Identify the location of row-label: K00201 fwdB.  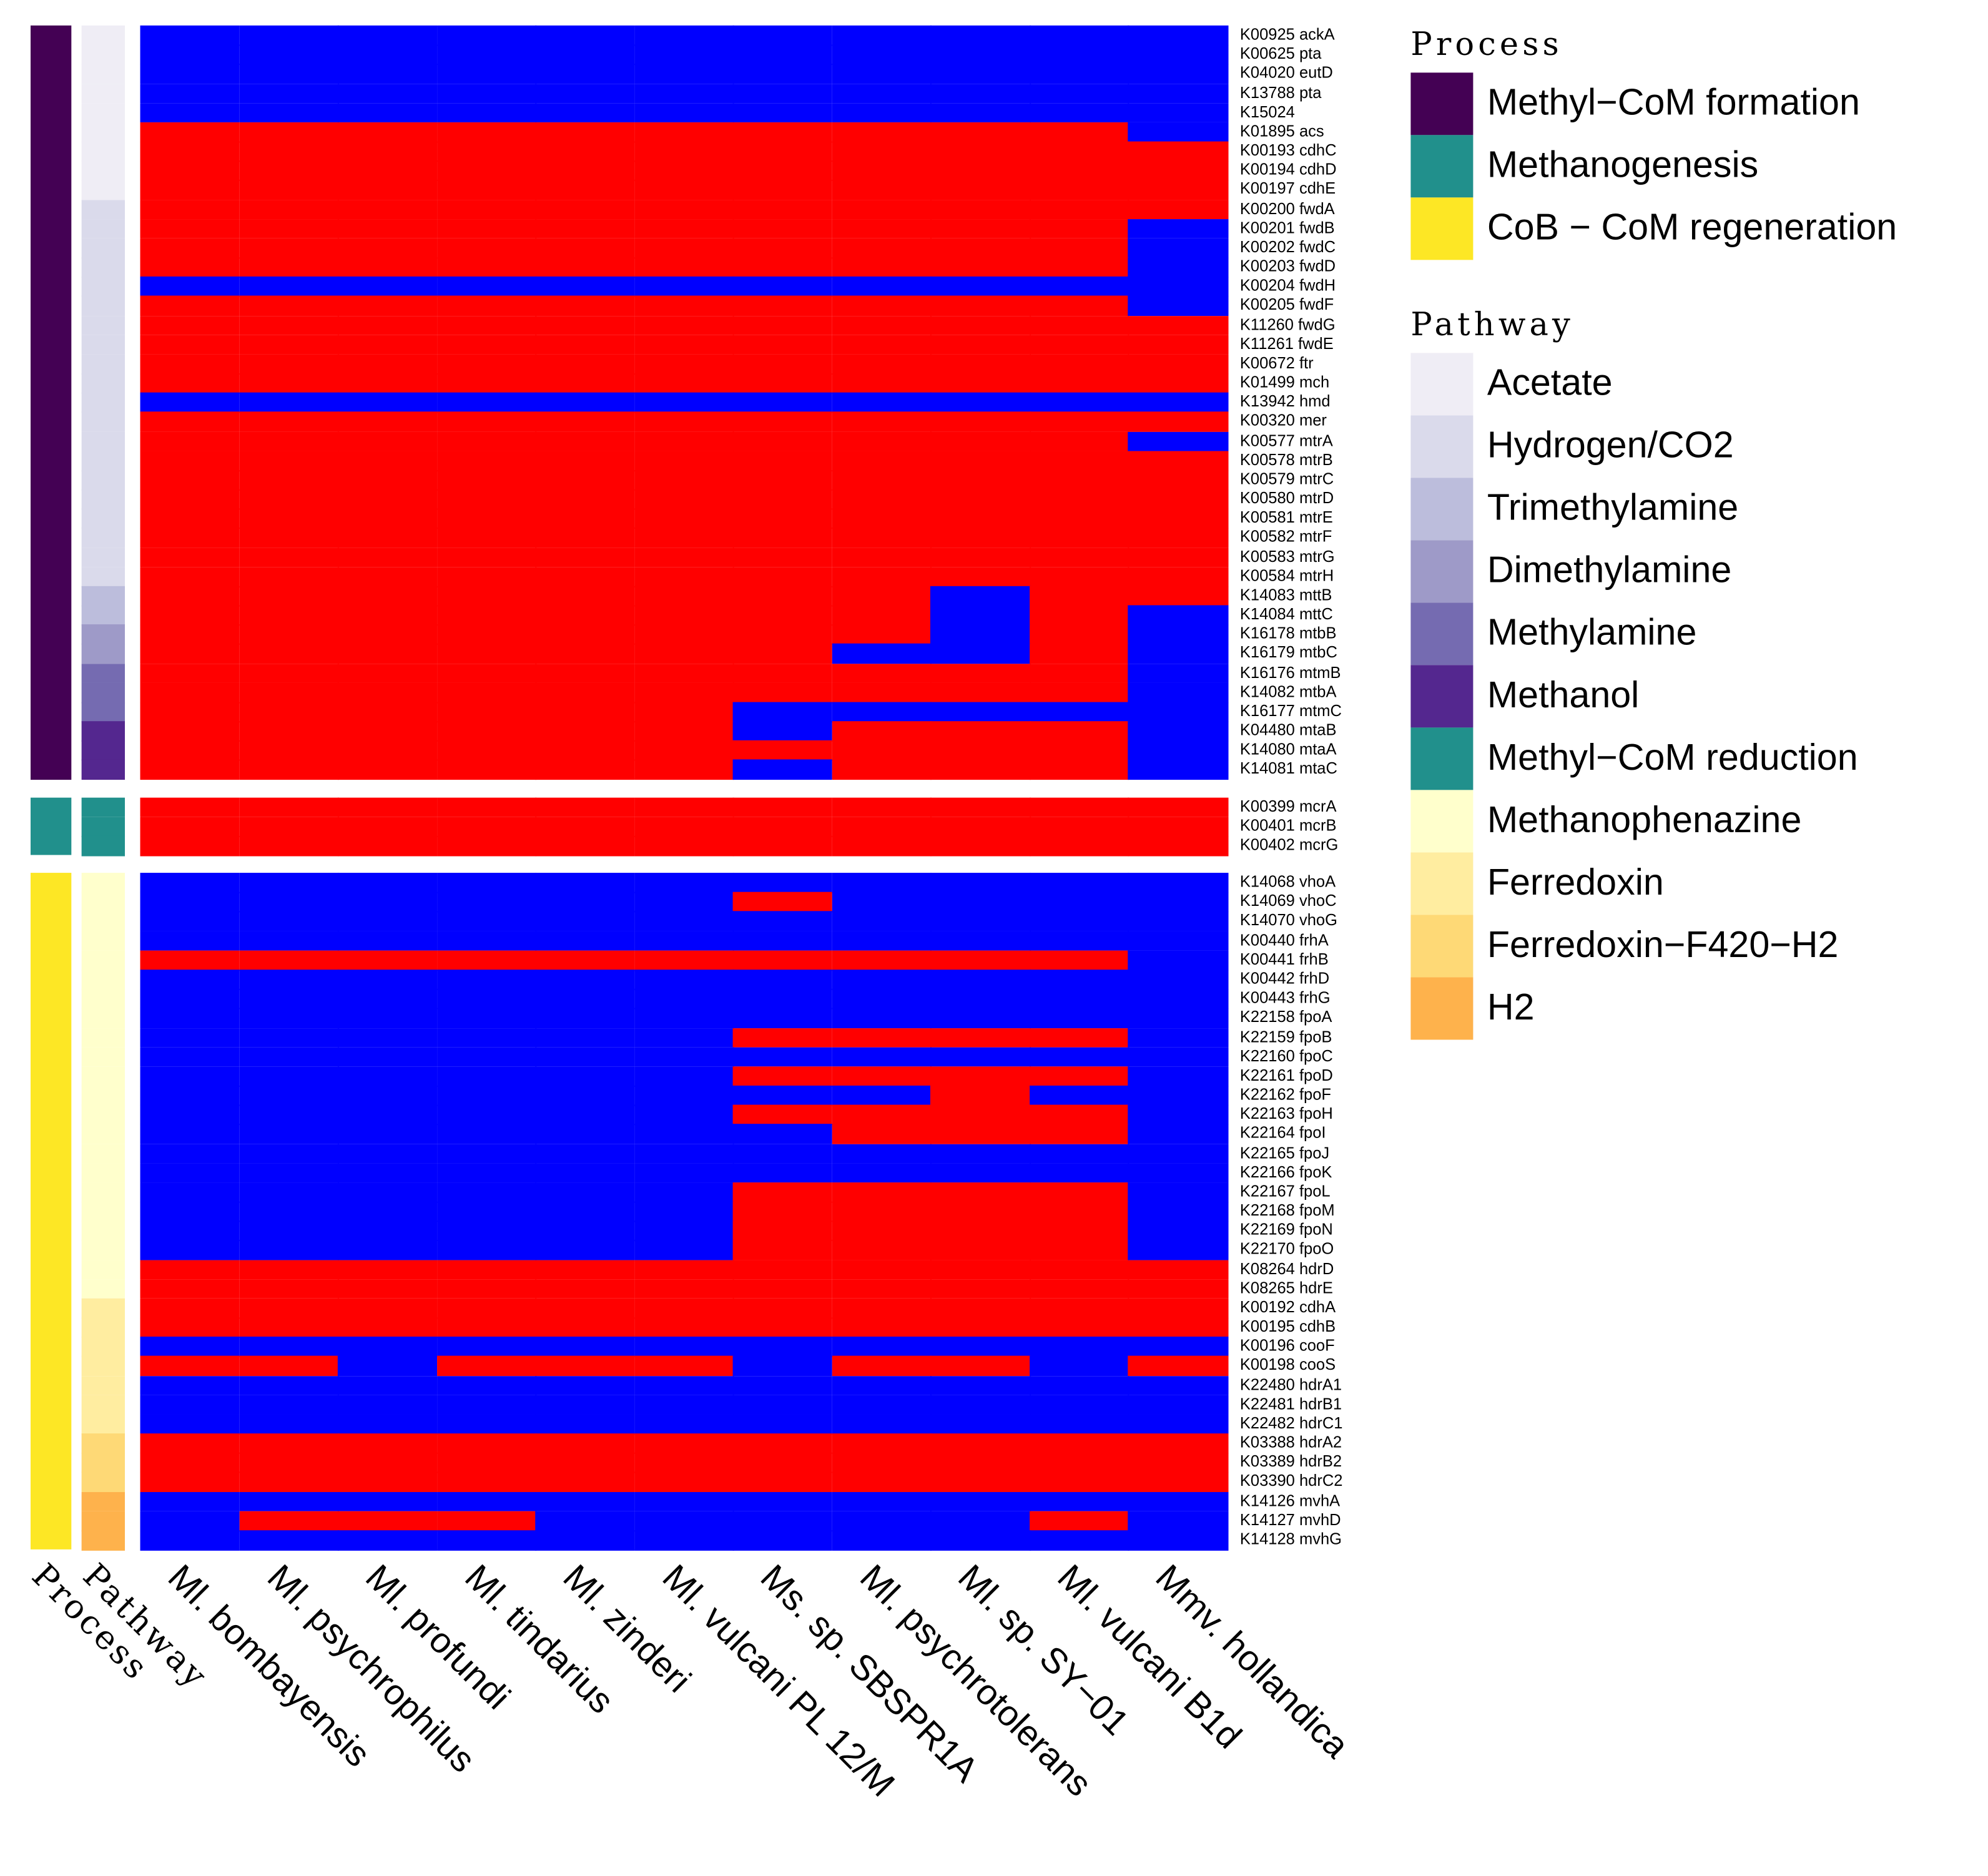
(1287, 228).